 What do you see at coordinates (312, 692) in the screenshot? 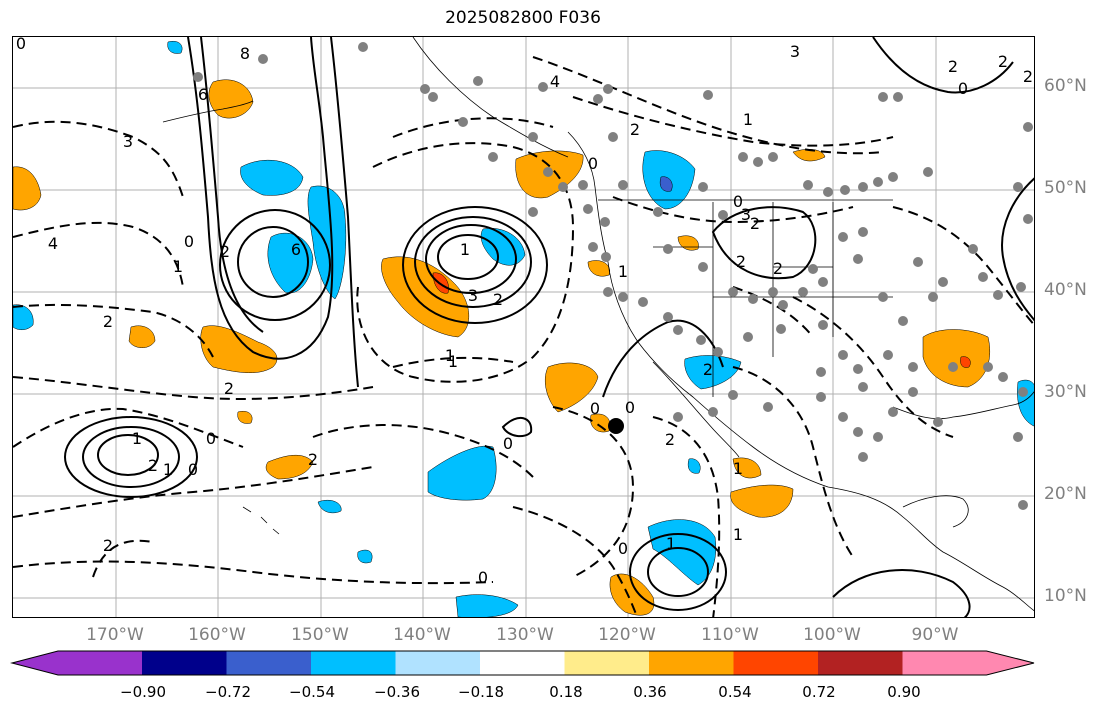
I see `colorbar-tick-label: −0.54` at bounding box center [312, 692].